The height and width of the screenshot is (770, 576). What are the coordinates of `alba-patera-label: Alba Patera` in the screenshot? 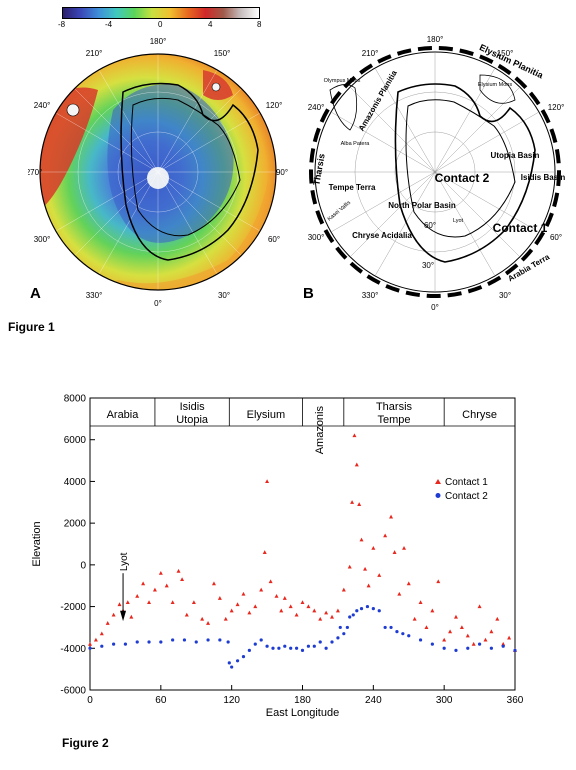 It's located at (356, 144).